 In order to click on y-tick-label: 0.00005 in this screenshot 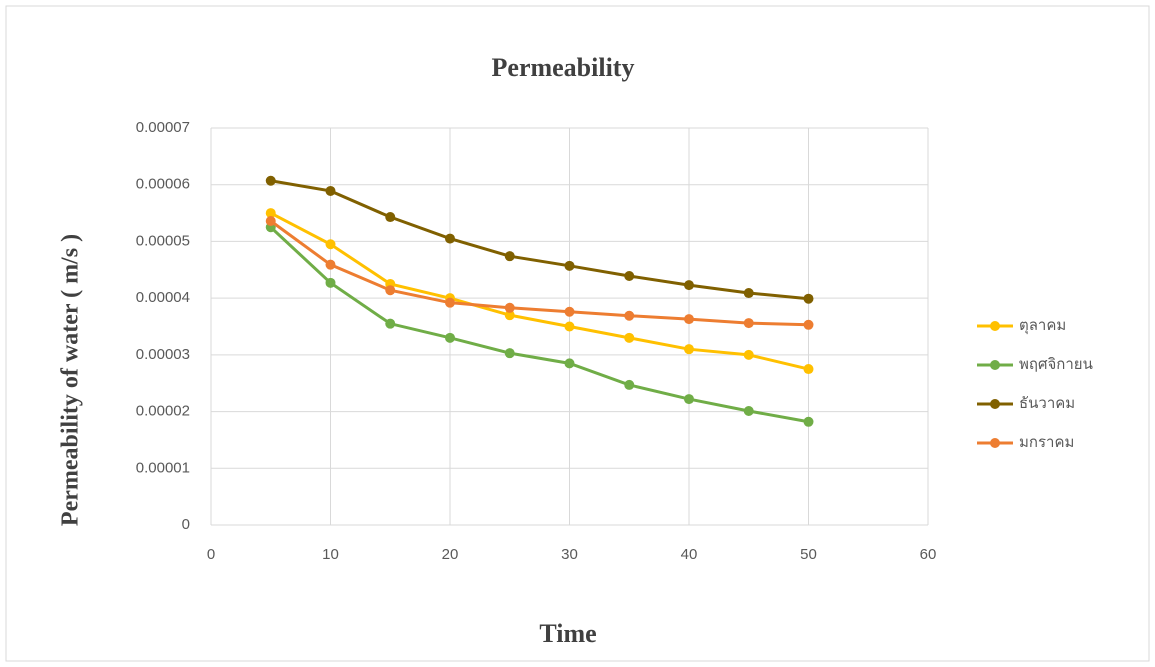, I will do `click(163, 240)`.